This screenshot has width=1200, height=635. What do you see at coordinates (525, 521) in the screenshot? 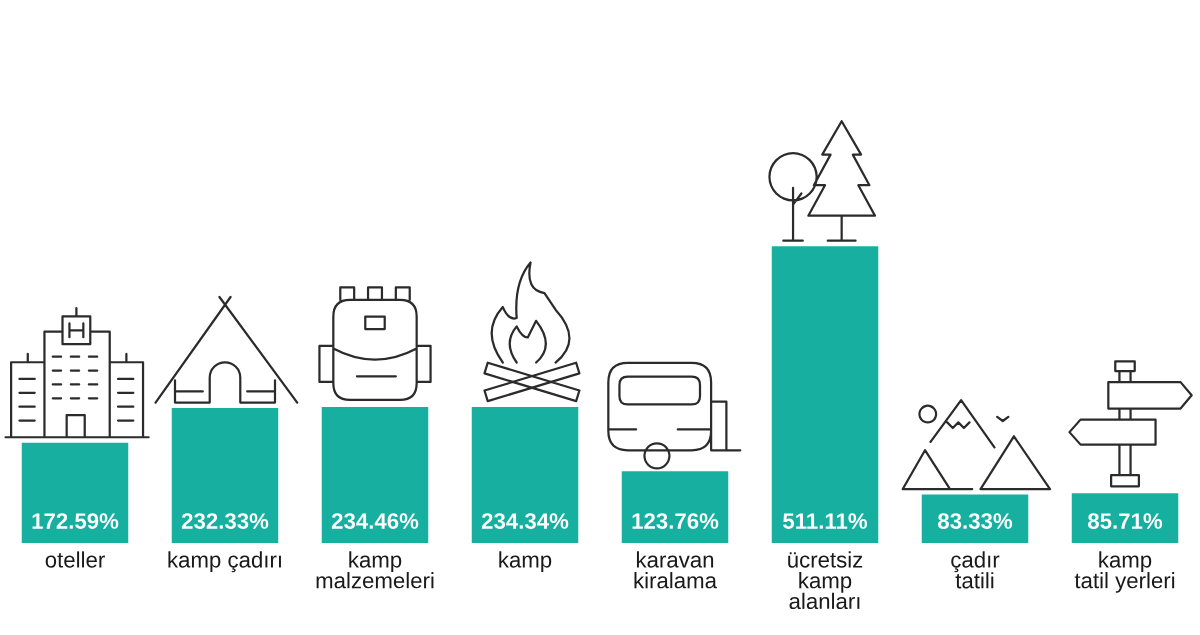
I see `data-label: 234.34%` at bounding box center [525, 521].